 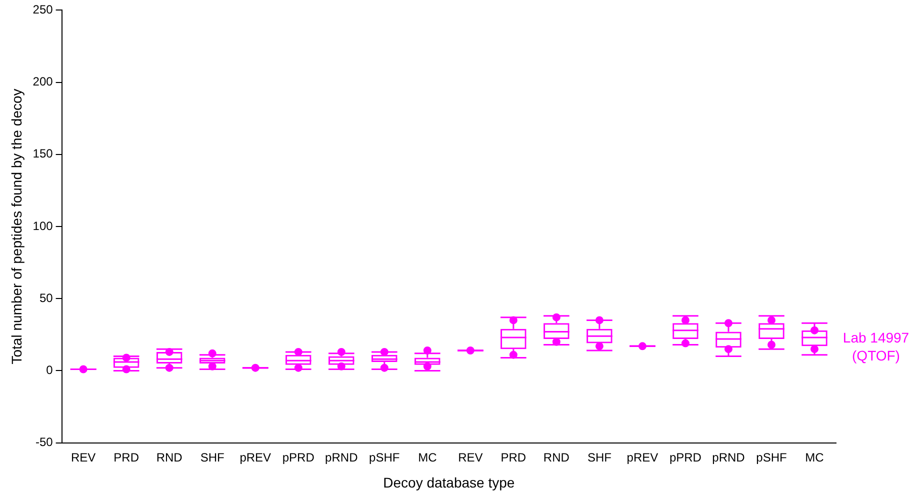 I want to click on y-tick-label: 50, so click(x=46, y=297).